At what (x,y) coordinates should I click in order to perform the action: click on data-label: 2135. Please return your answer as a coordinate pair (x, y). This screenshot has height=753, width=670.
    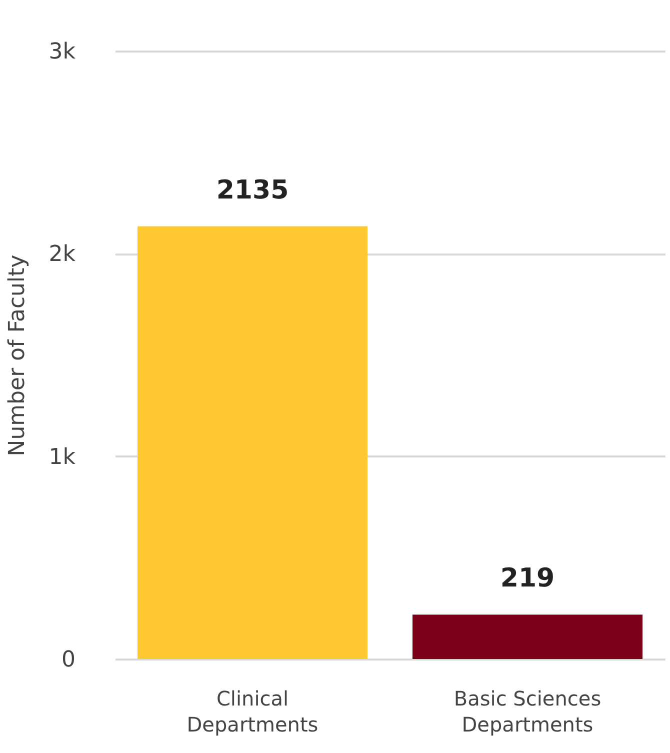
    Looking at the image, I should click on (252, 190).